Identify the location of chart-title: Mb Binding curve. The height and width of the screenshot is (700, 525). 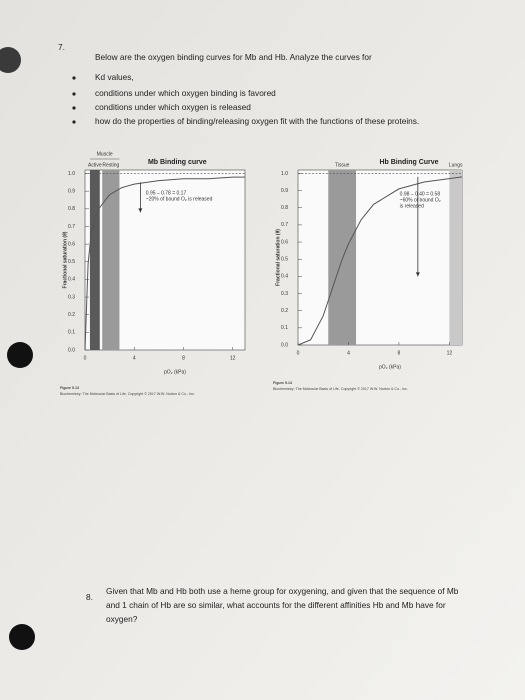
(177, 162).